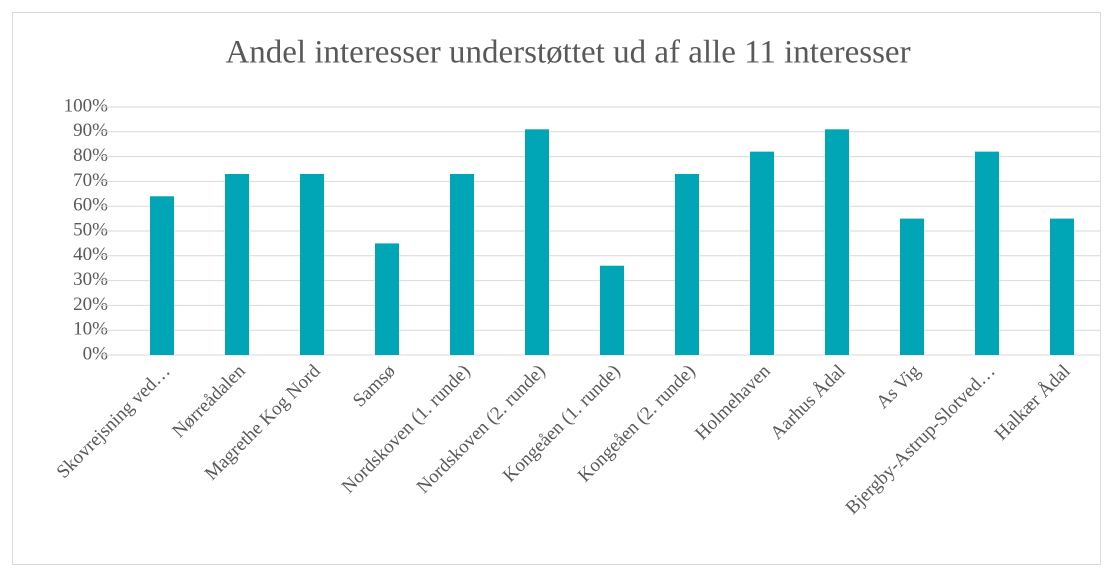  What do you see at coordinates (90, 254) in the screenshot?
I see `y-tick-label: 40%` at bounding box center [90, 254].